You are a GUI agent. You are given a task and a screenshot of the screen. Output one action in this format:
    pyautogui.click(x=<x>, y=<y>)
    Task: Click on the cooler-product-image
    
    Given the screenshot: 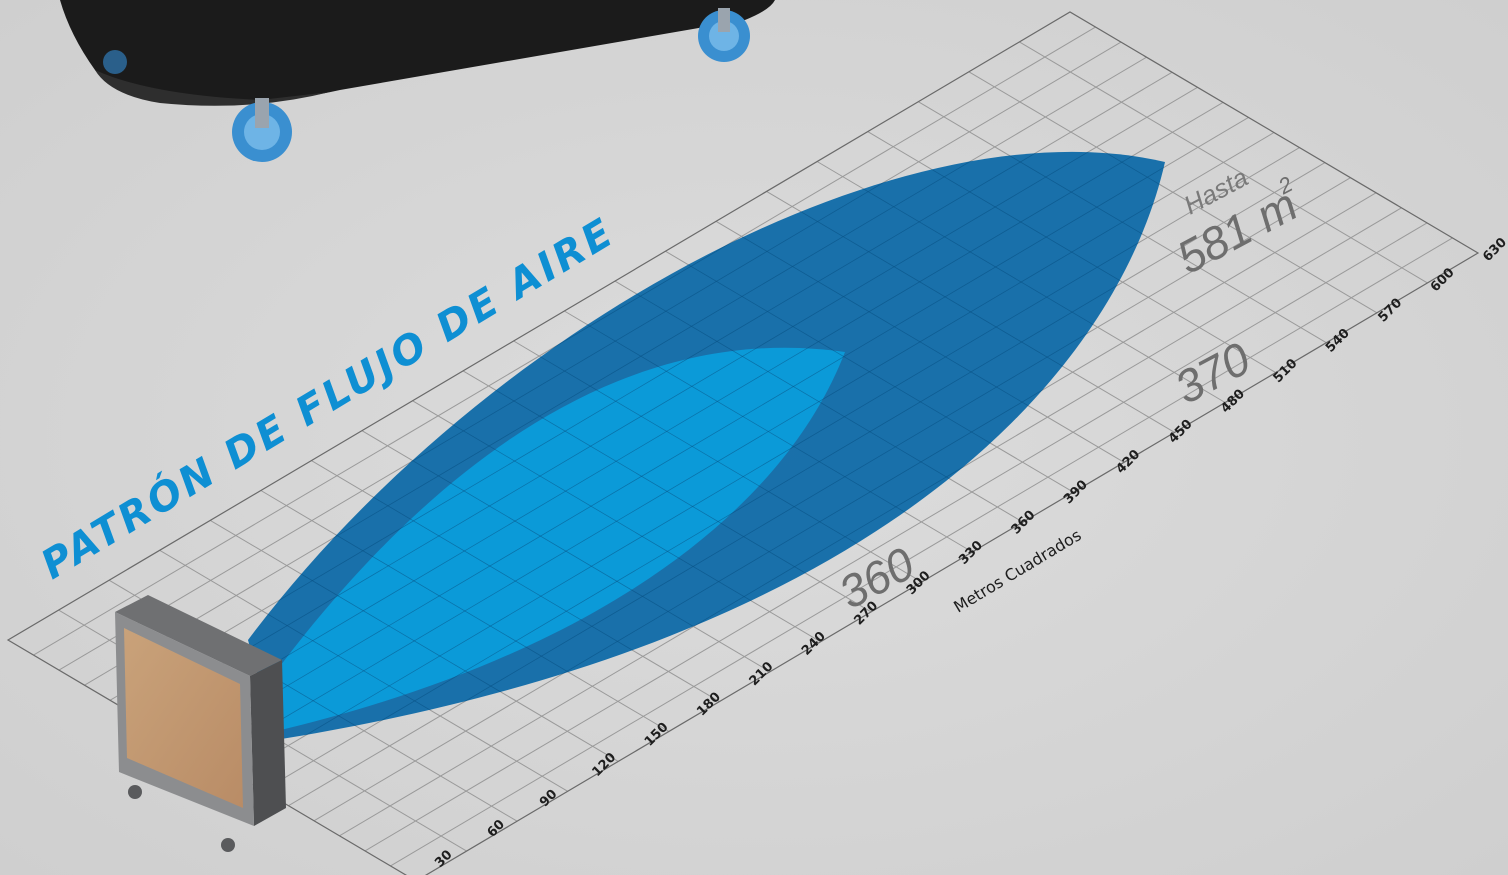 What is the action you would take?
    pyautogui.click(x=417, y=81)
    